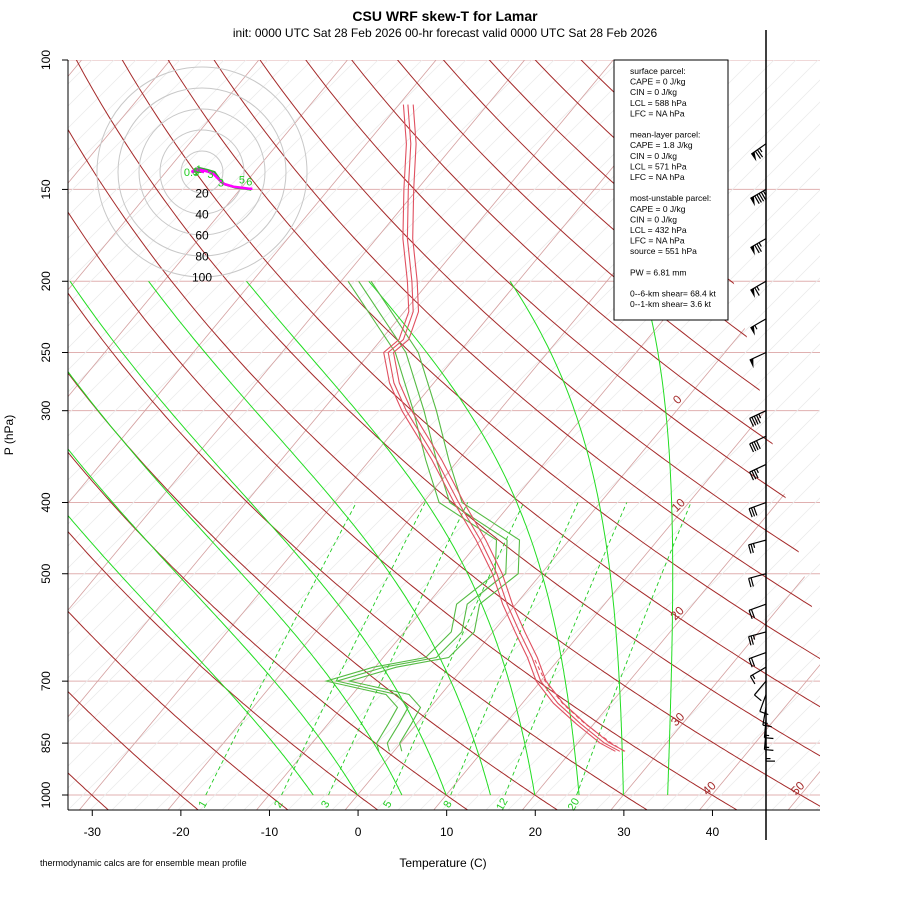 This screenshot has width=900, height=900. I want to click on isotherm-line, so click(759, 435).